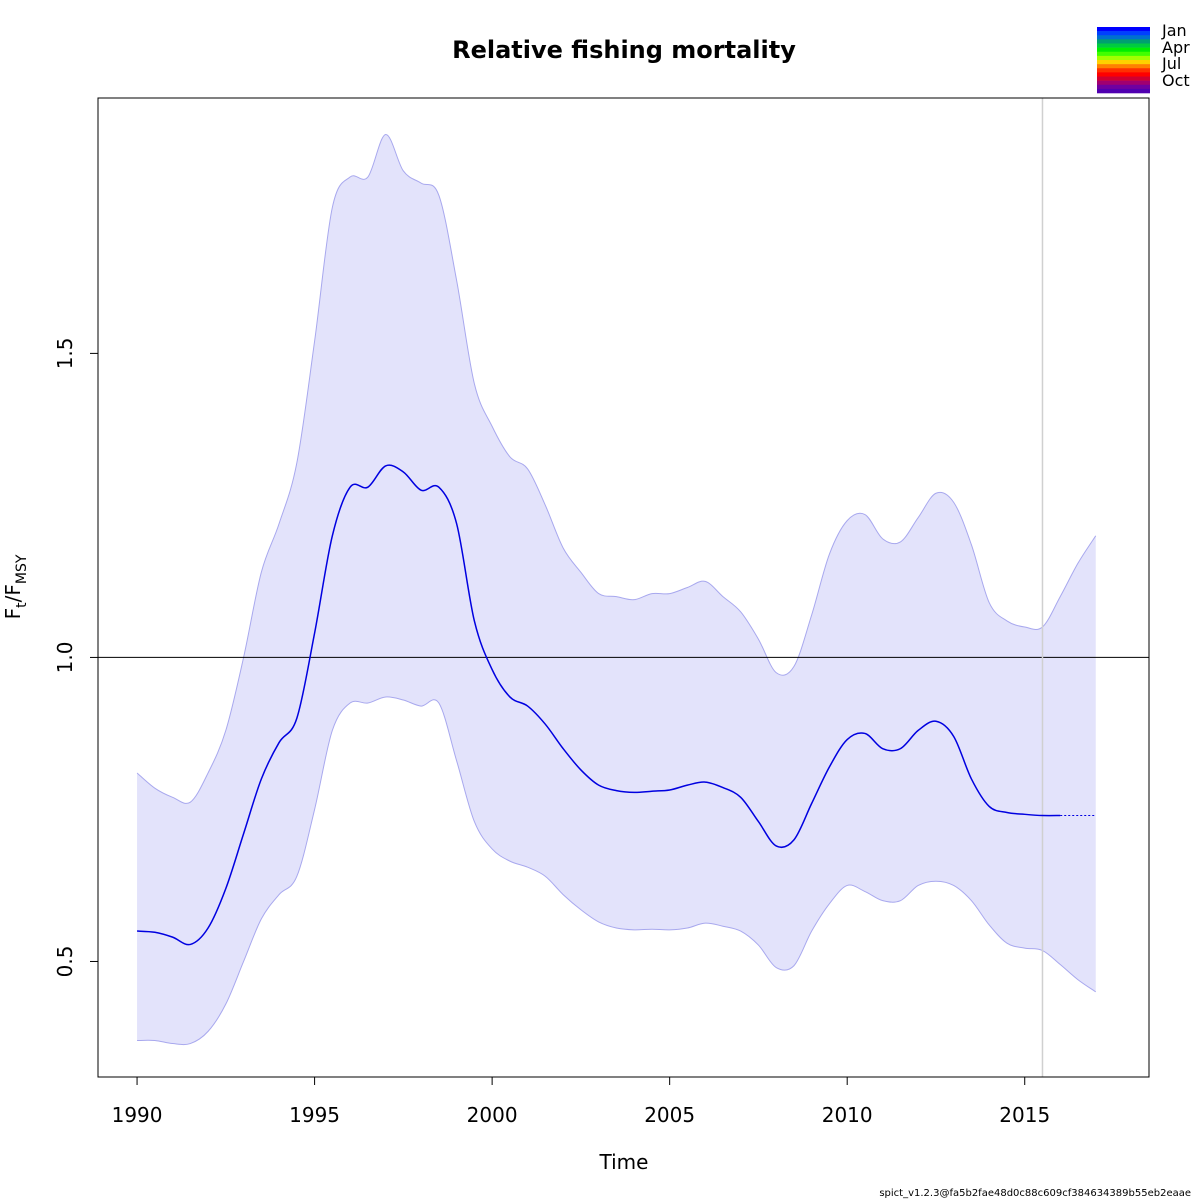  What do you see at coordinates (137, 1115) in the screenshot?
I see `x-tick-label-1990: 1990` at bounding box center [137, 1115].